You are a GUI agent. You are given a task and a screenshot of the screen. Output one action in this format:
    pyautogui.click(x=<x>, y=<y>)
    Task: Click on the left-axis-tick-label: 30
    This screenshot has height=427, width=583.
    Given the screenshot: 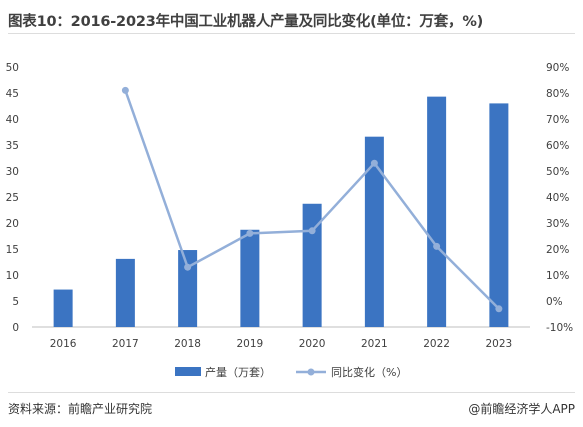 What is the action you would take?
    pyautogui.click(x=12, y=172)
    